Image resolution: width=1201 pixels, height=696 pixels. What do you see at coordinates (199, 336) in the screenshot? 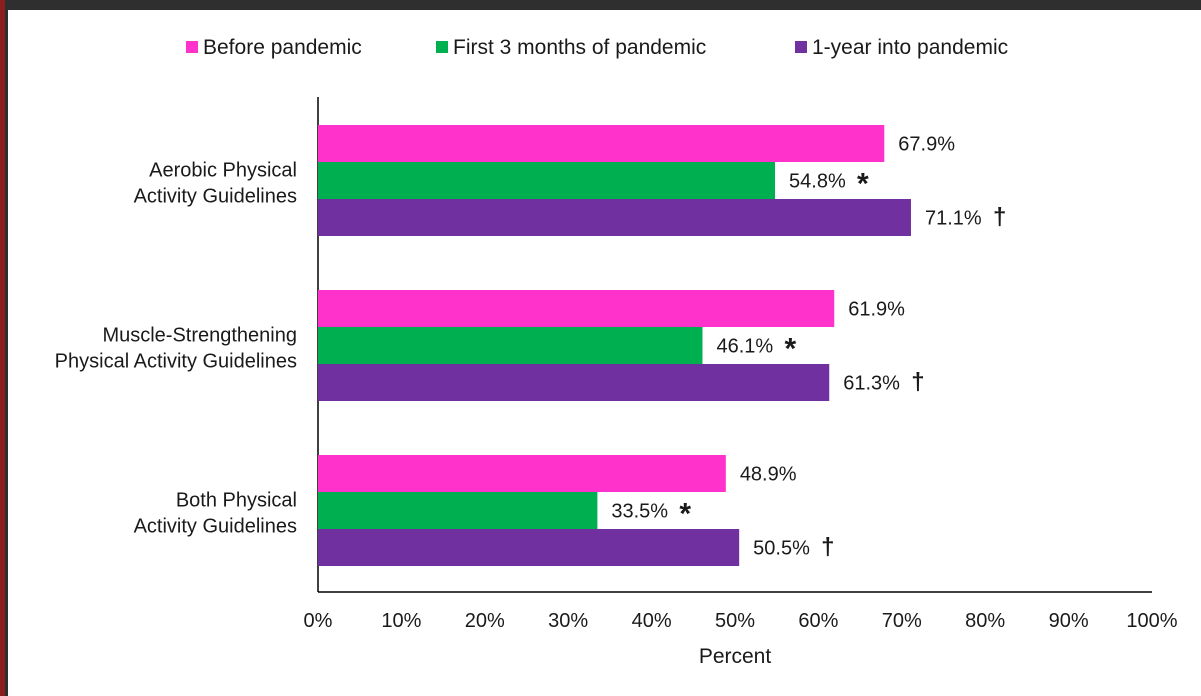
I see `category-label-2-line-1: Muscle-Strengthening` at bounding box center [199, 336].